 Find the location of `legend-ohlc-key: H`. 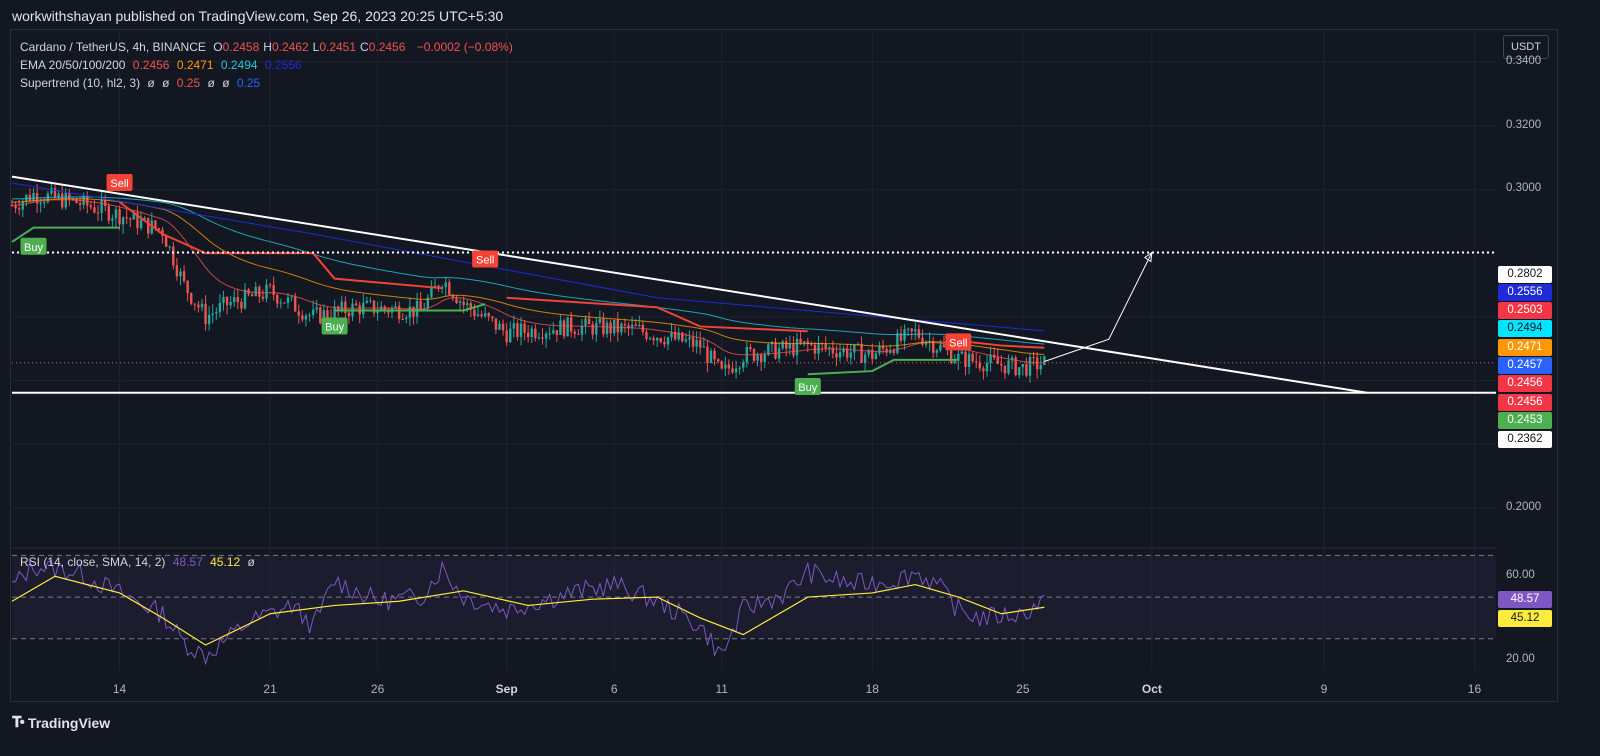

legend-ohlc-key: H is located at coordinates (267, 47).